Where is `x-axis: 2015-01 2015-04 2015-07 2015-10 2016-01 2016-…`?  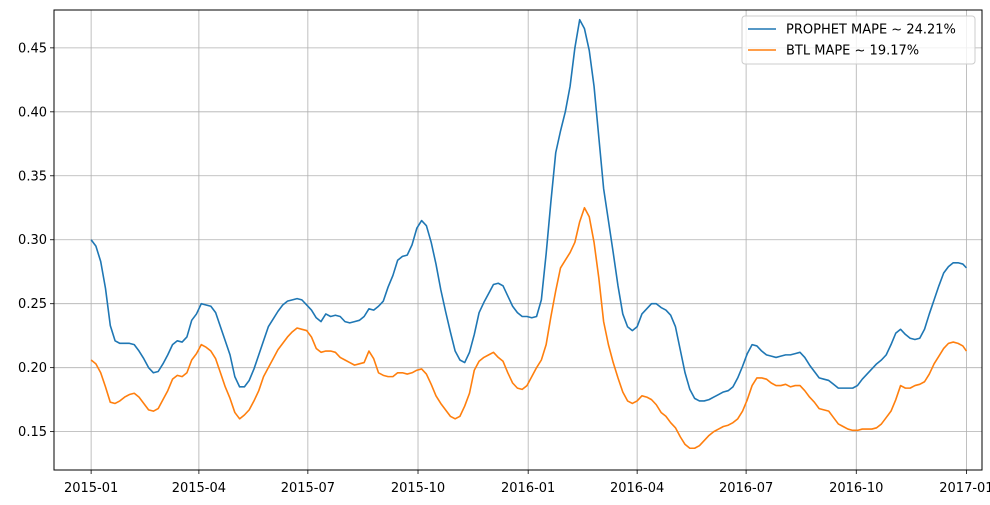
x-axis: 2015-01 2015-04 2015-07 2015-10 2016-01 2016-… is located at coordinates (527, 483).